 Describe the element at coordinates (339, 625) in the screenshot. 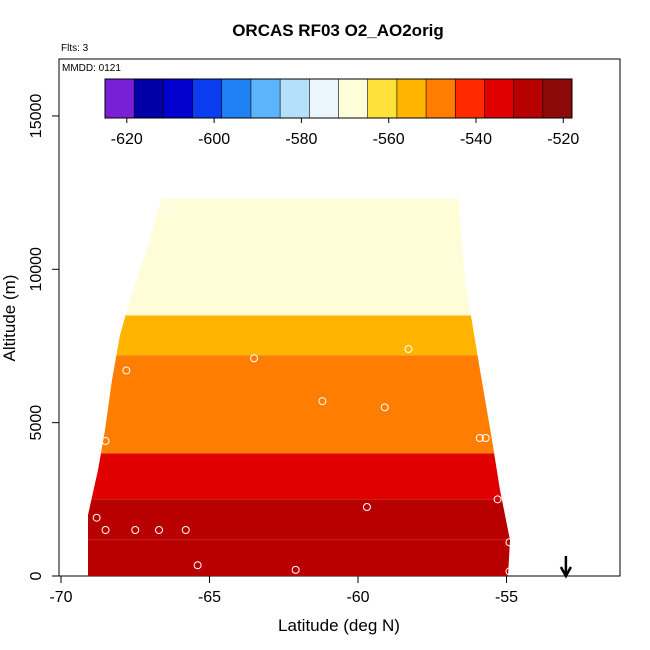

I see `x-axis-label: Latitude (deg N)` at that location.